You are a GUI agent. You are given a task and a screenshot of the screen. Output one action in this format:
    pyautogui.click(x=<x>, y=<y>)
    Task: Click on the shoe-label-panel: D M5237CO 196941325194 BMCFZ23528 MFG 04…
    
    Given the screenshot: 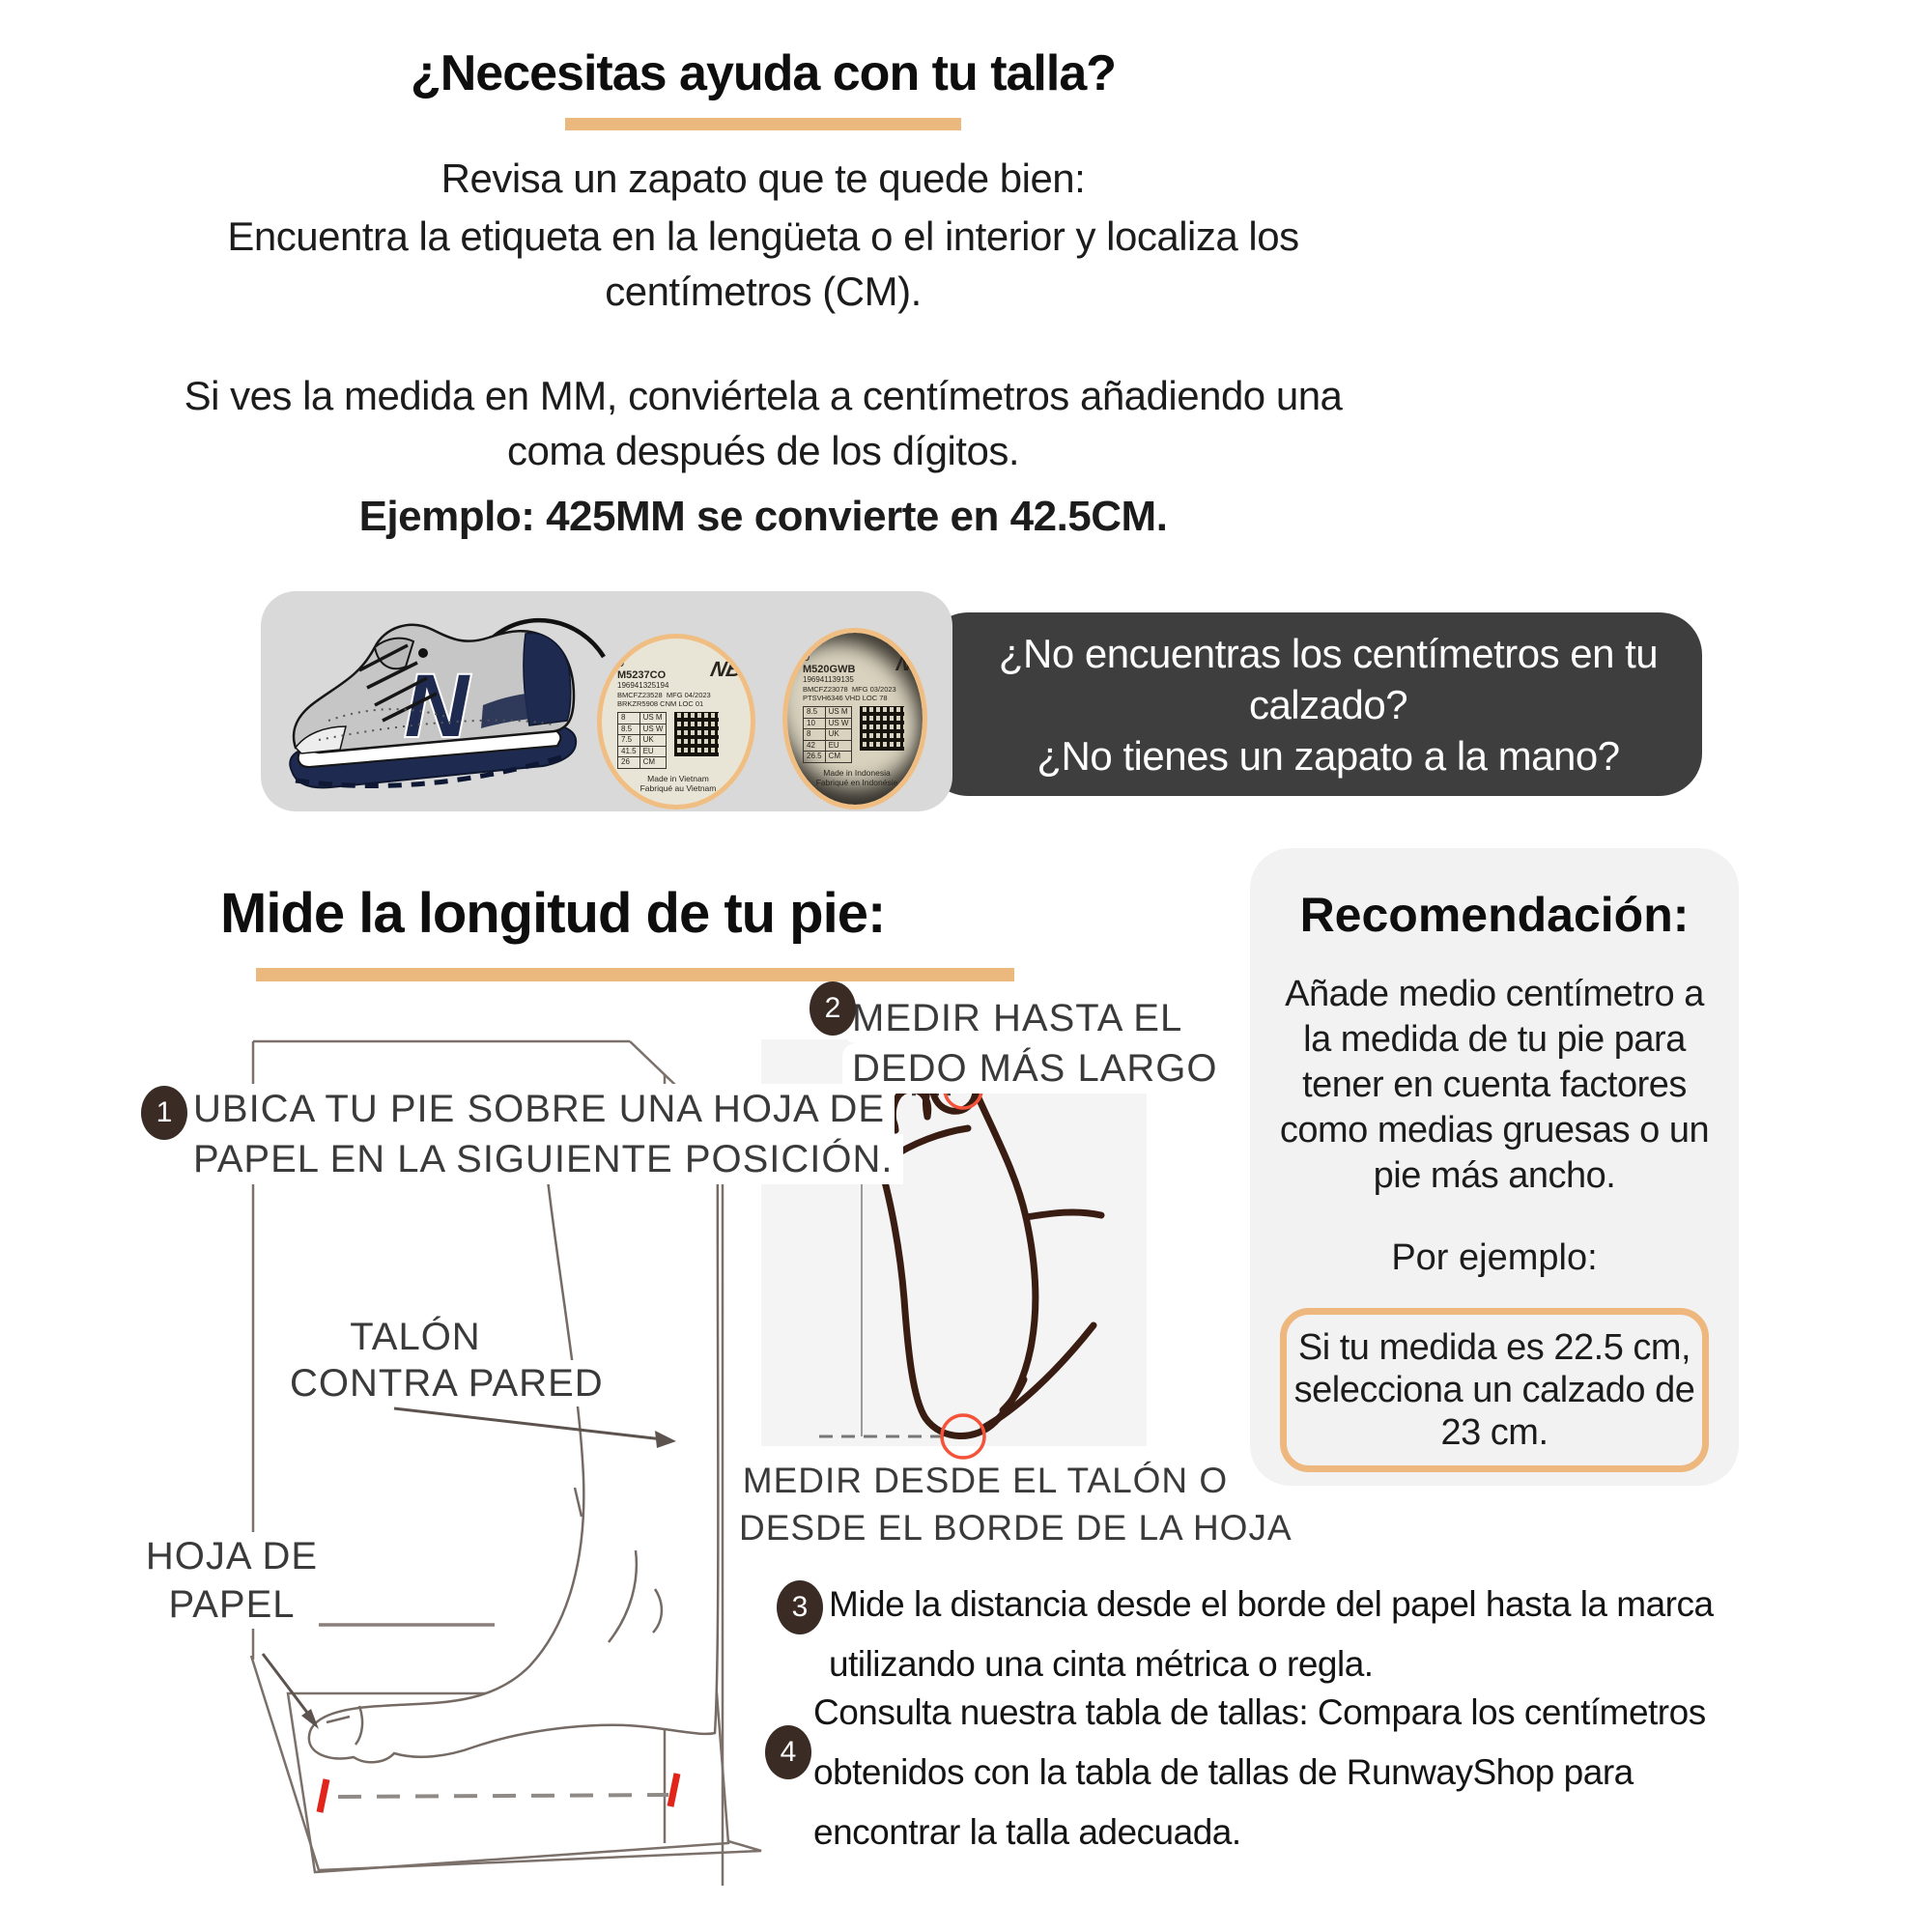 What is the action you would take?
    pyautogui.click(x=606, y=701)
    